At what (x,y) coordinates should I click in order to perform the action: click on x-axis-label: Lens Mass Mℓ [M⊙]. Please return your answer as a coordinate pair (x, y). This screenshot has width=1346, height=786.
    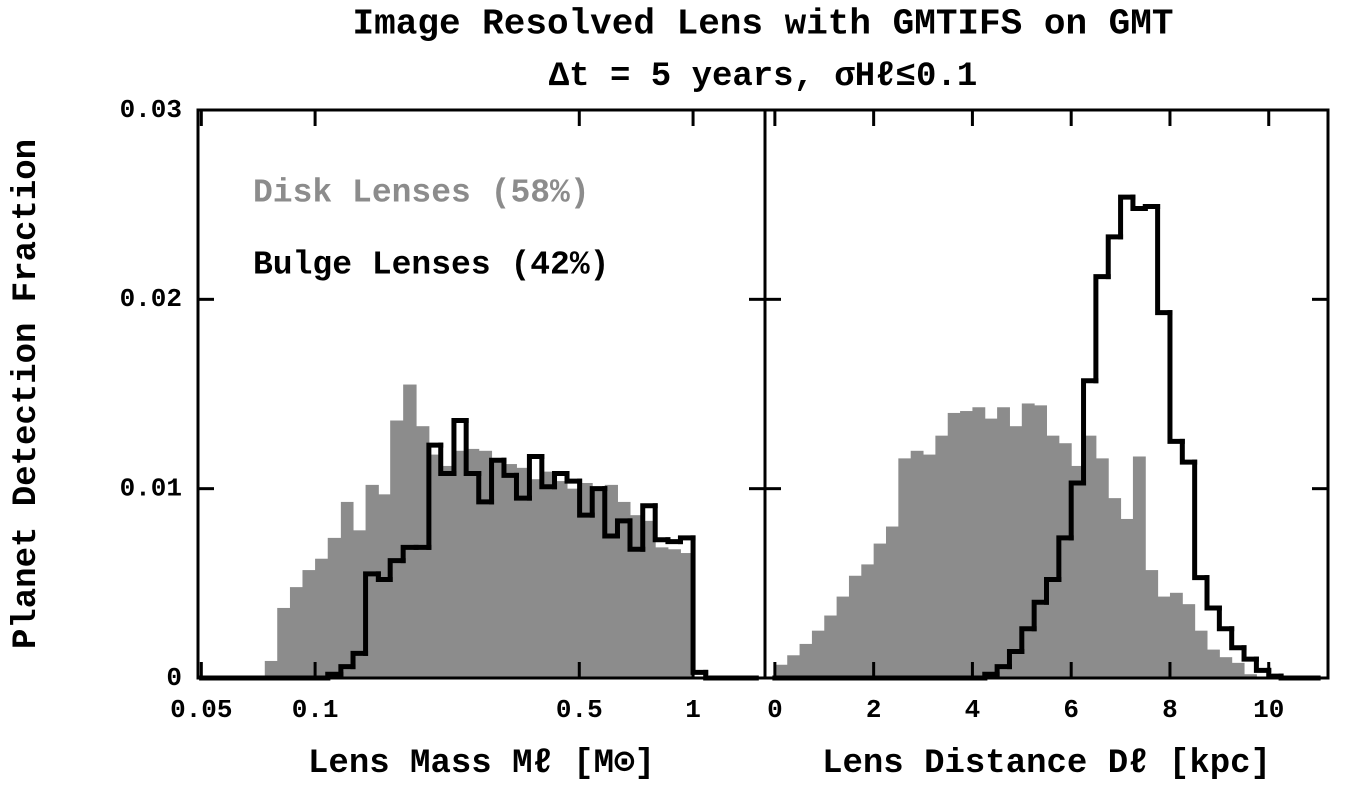
    Looking at the image, I should click on (481, 764).